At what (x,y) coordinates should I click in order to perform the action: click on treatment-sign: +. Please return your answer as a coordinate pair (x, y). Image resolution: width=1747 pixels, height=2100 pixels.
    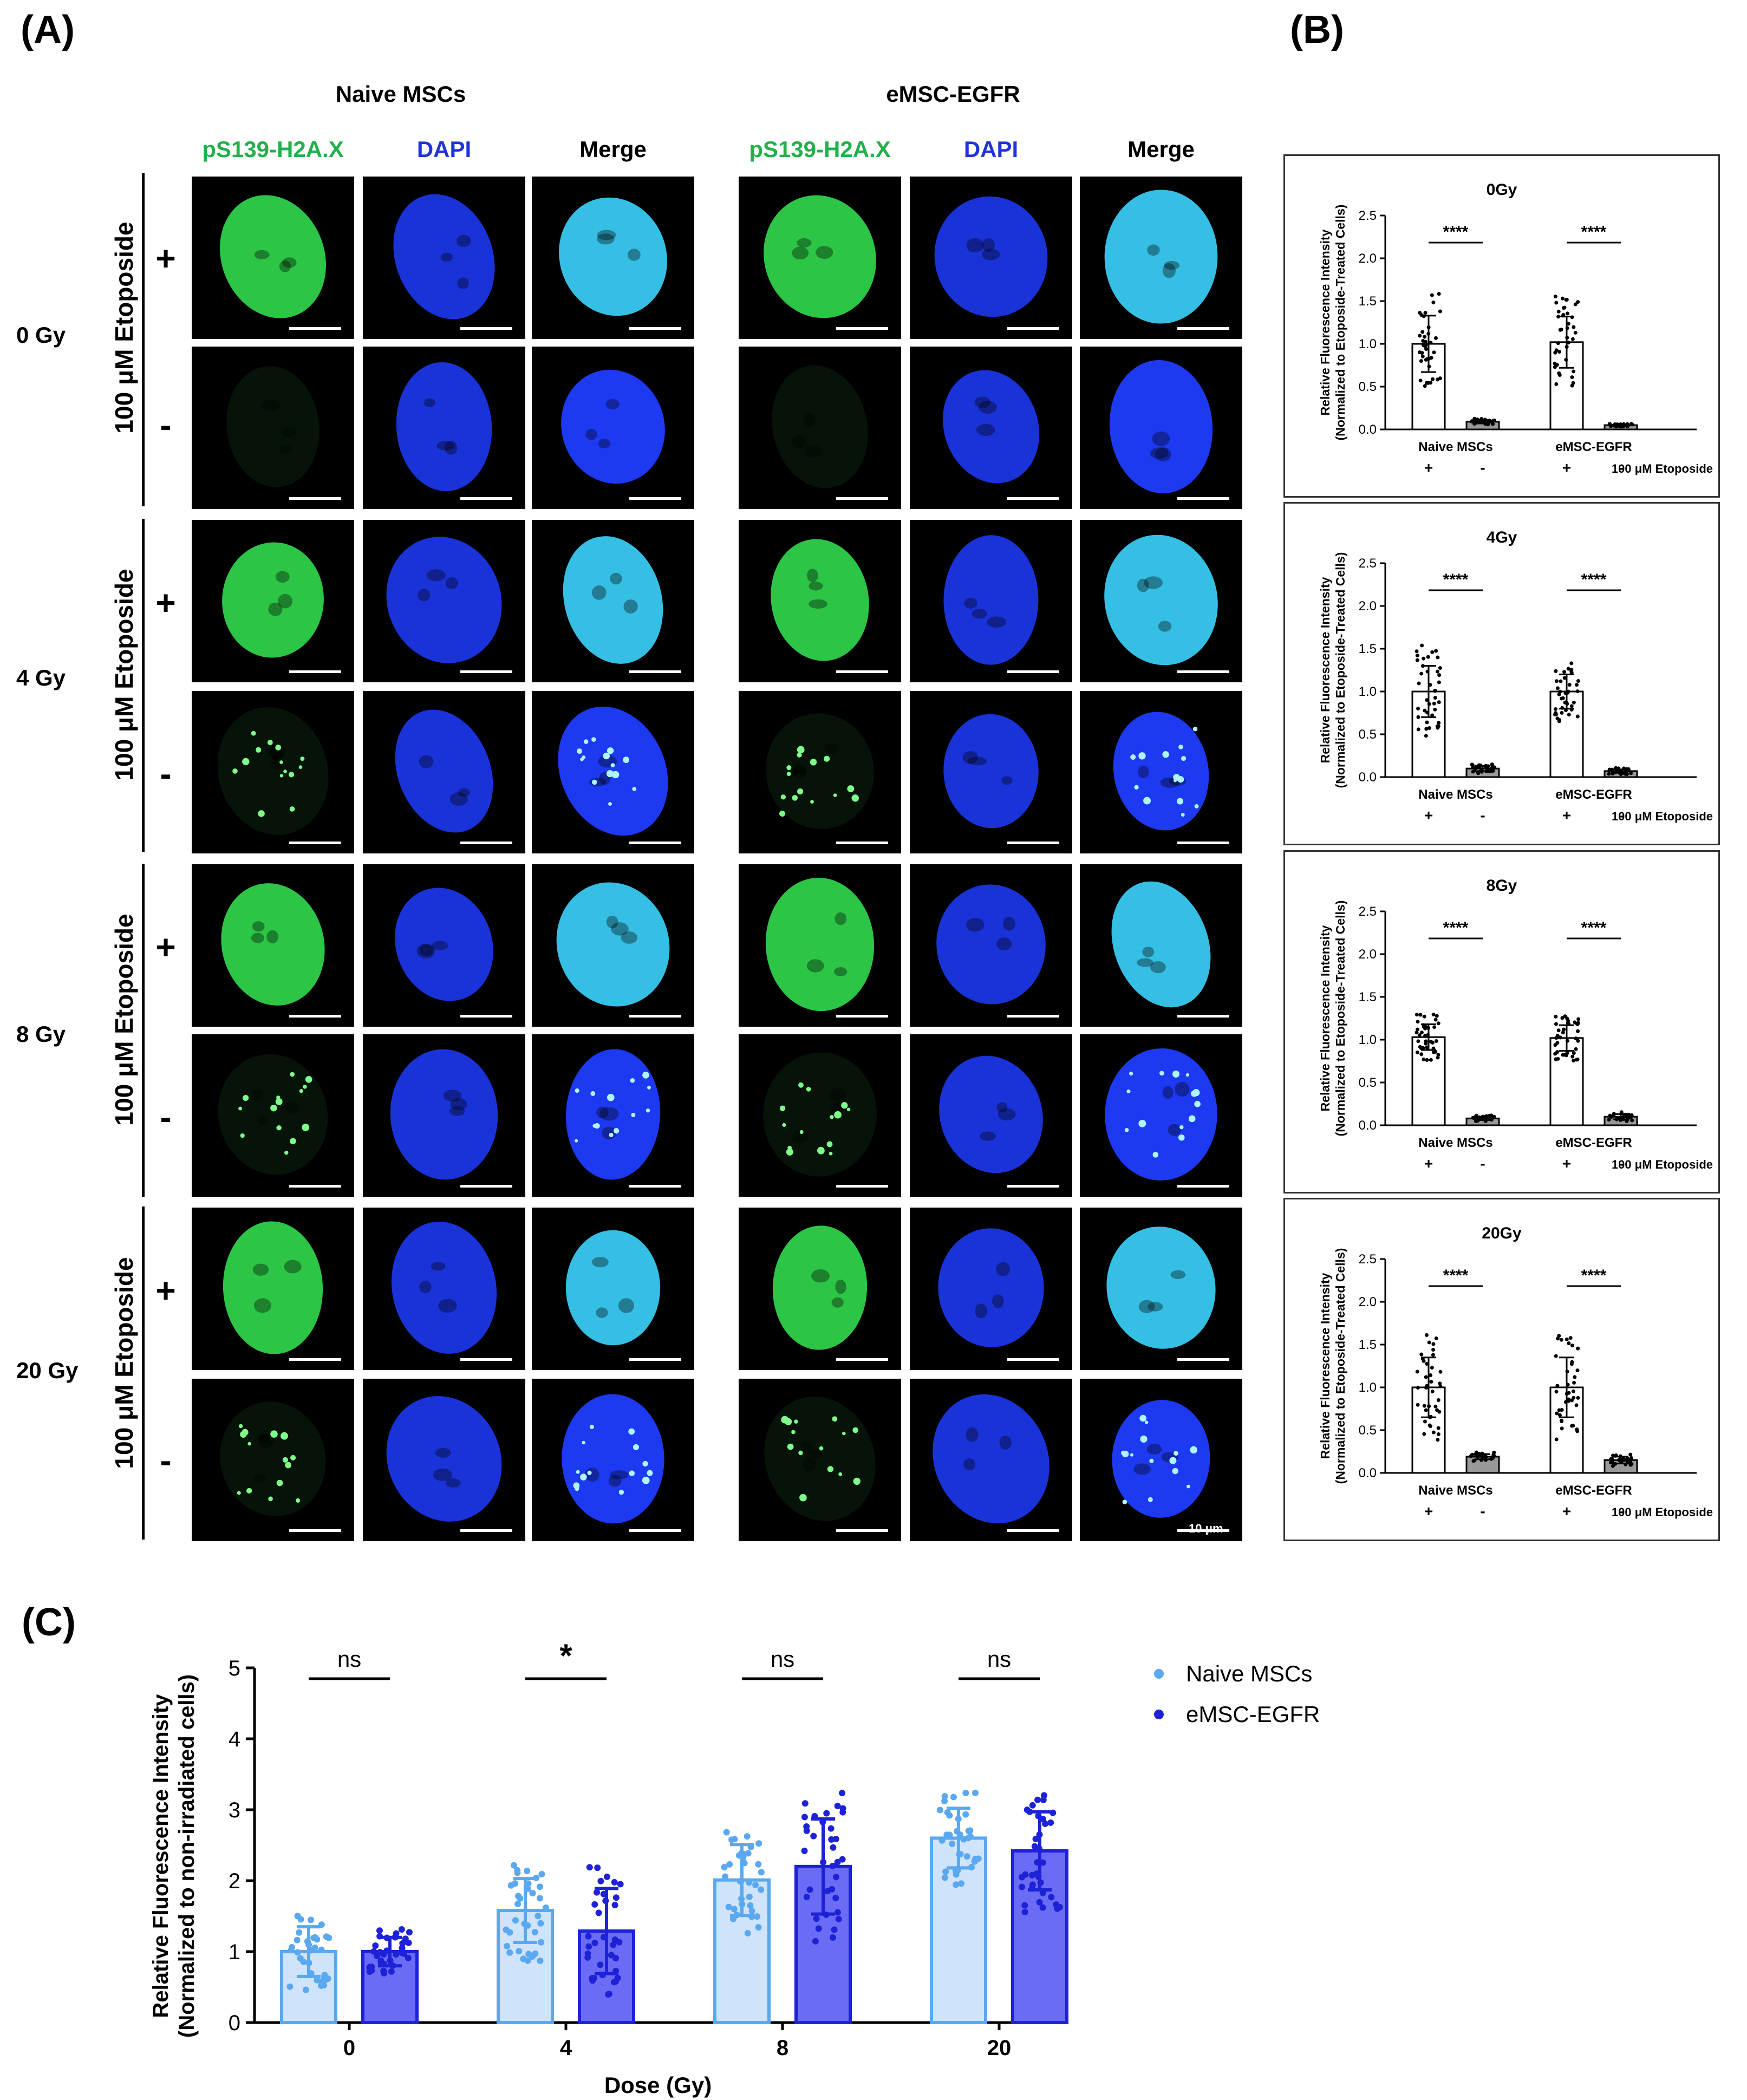
    Looking at the image, I should click on (1566, 1511).